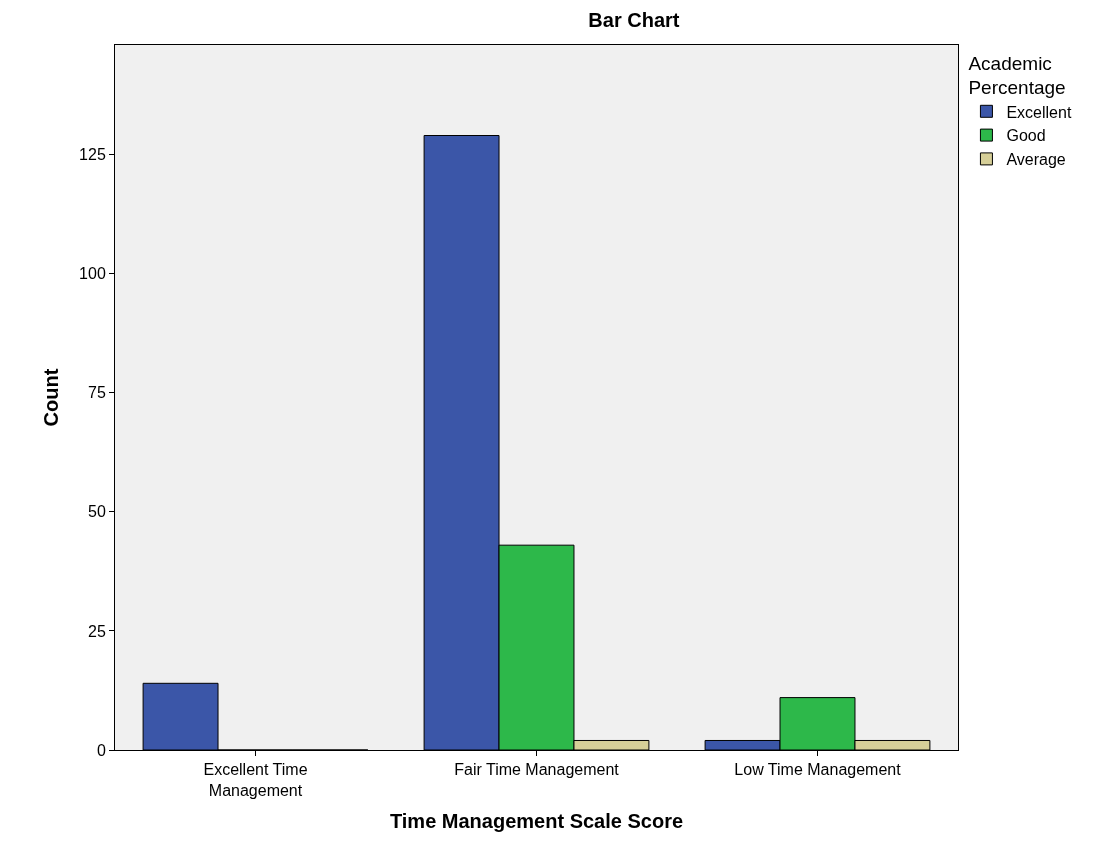 This screenshot has height=845, width=1118. I want to click on legend-label: Average, so click(1036, 160).